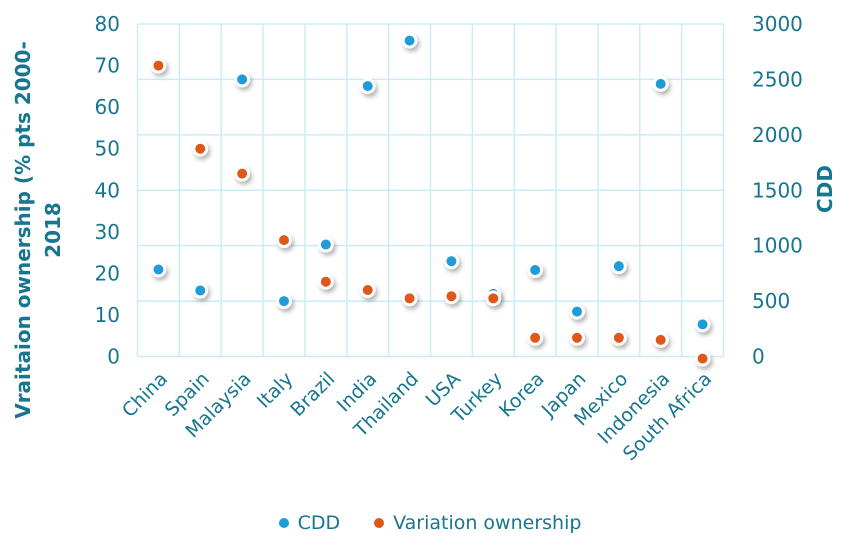  I want to click on data-point-variation-ownership-italy, so click(284, 240).